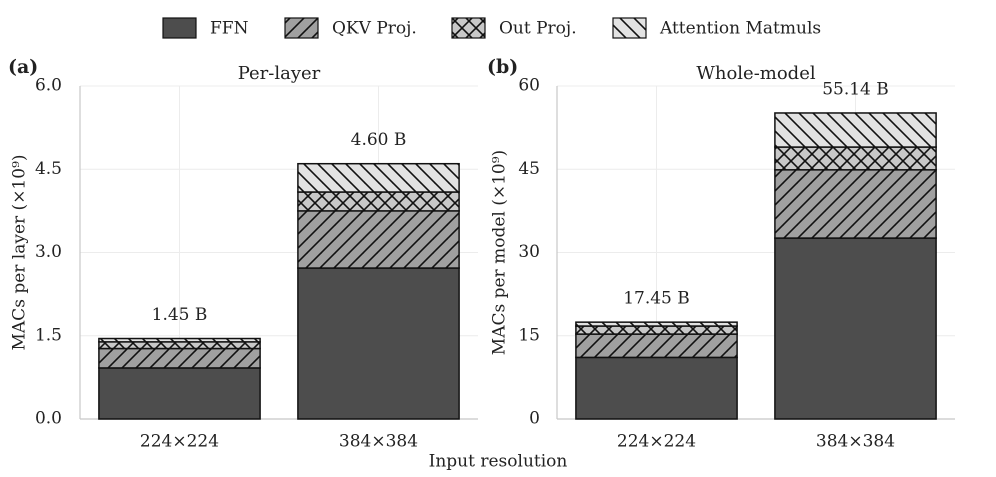  What do you see at coordinates (740, 29) in the screenshot?
I see `legend-label: Attention Matmuls` at bounding box center [740, 29].